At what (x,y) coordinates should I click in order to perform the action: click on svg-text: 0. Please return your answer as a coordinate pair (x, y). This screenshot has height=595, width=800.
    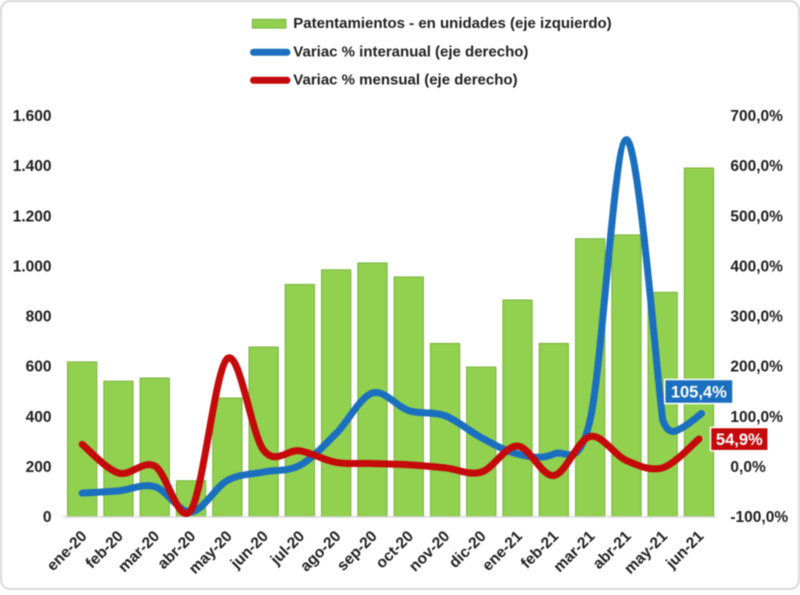
    Looking at the image, I should click on (47, 517).